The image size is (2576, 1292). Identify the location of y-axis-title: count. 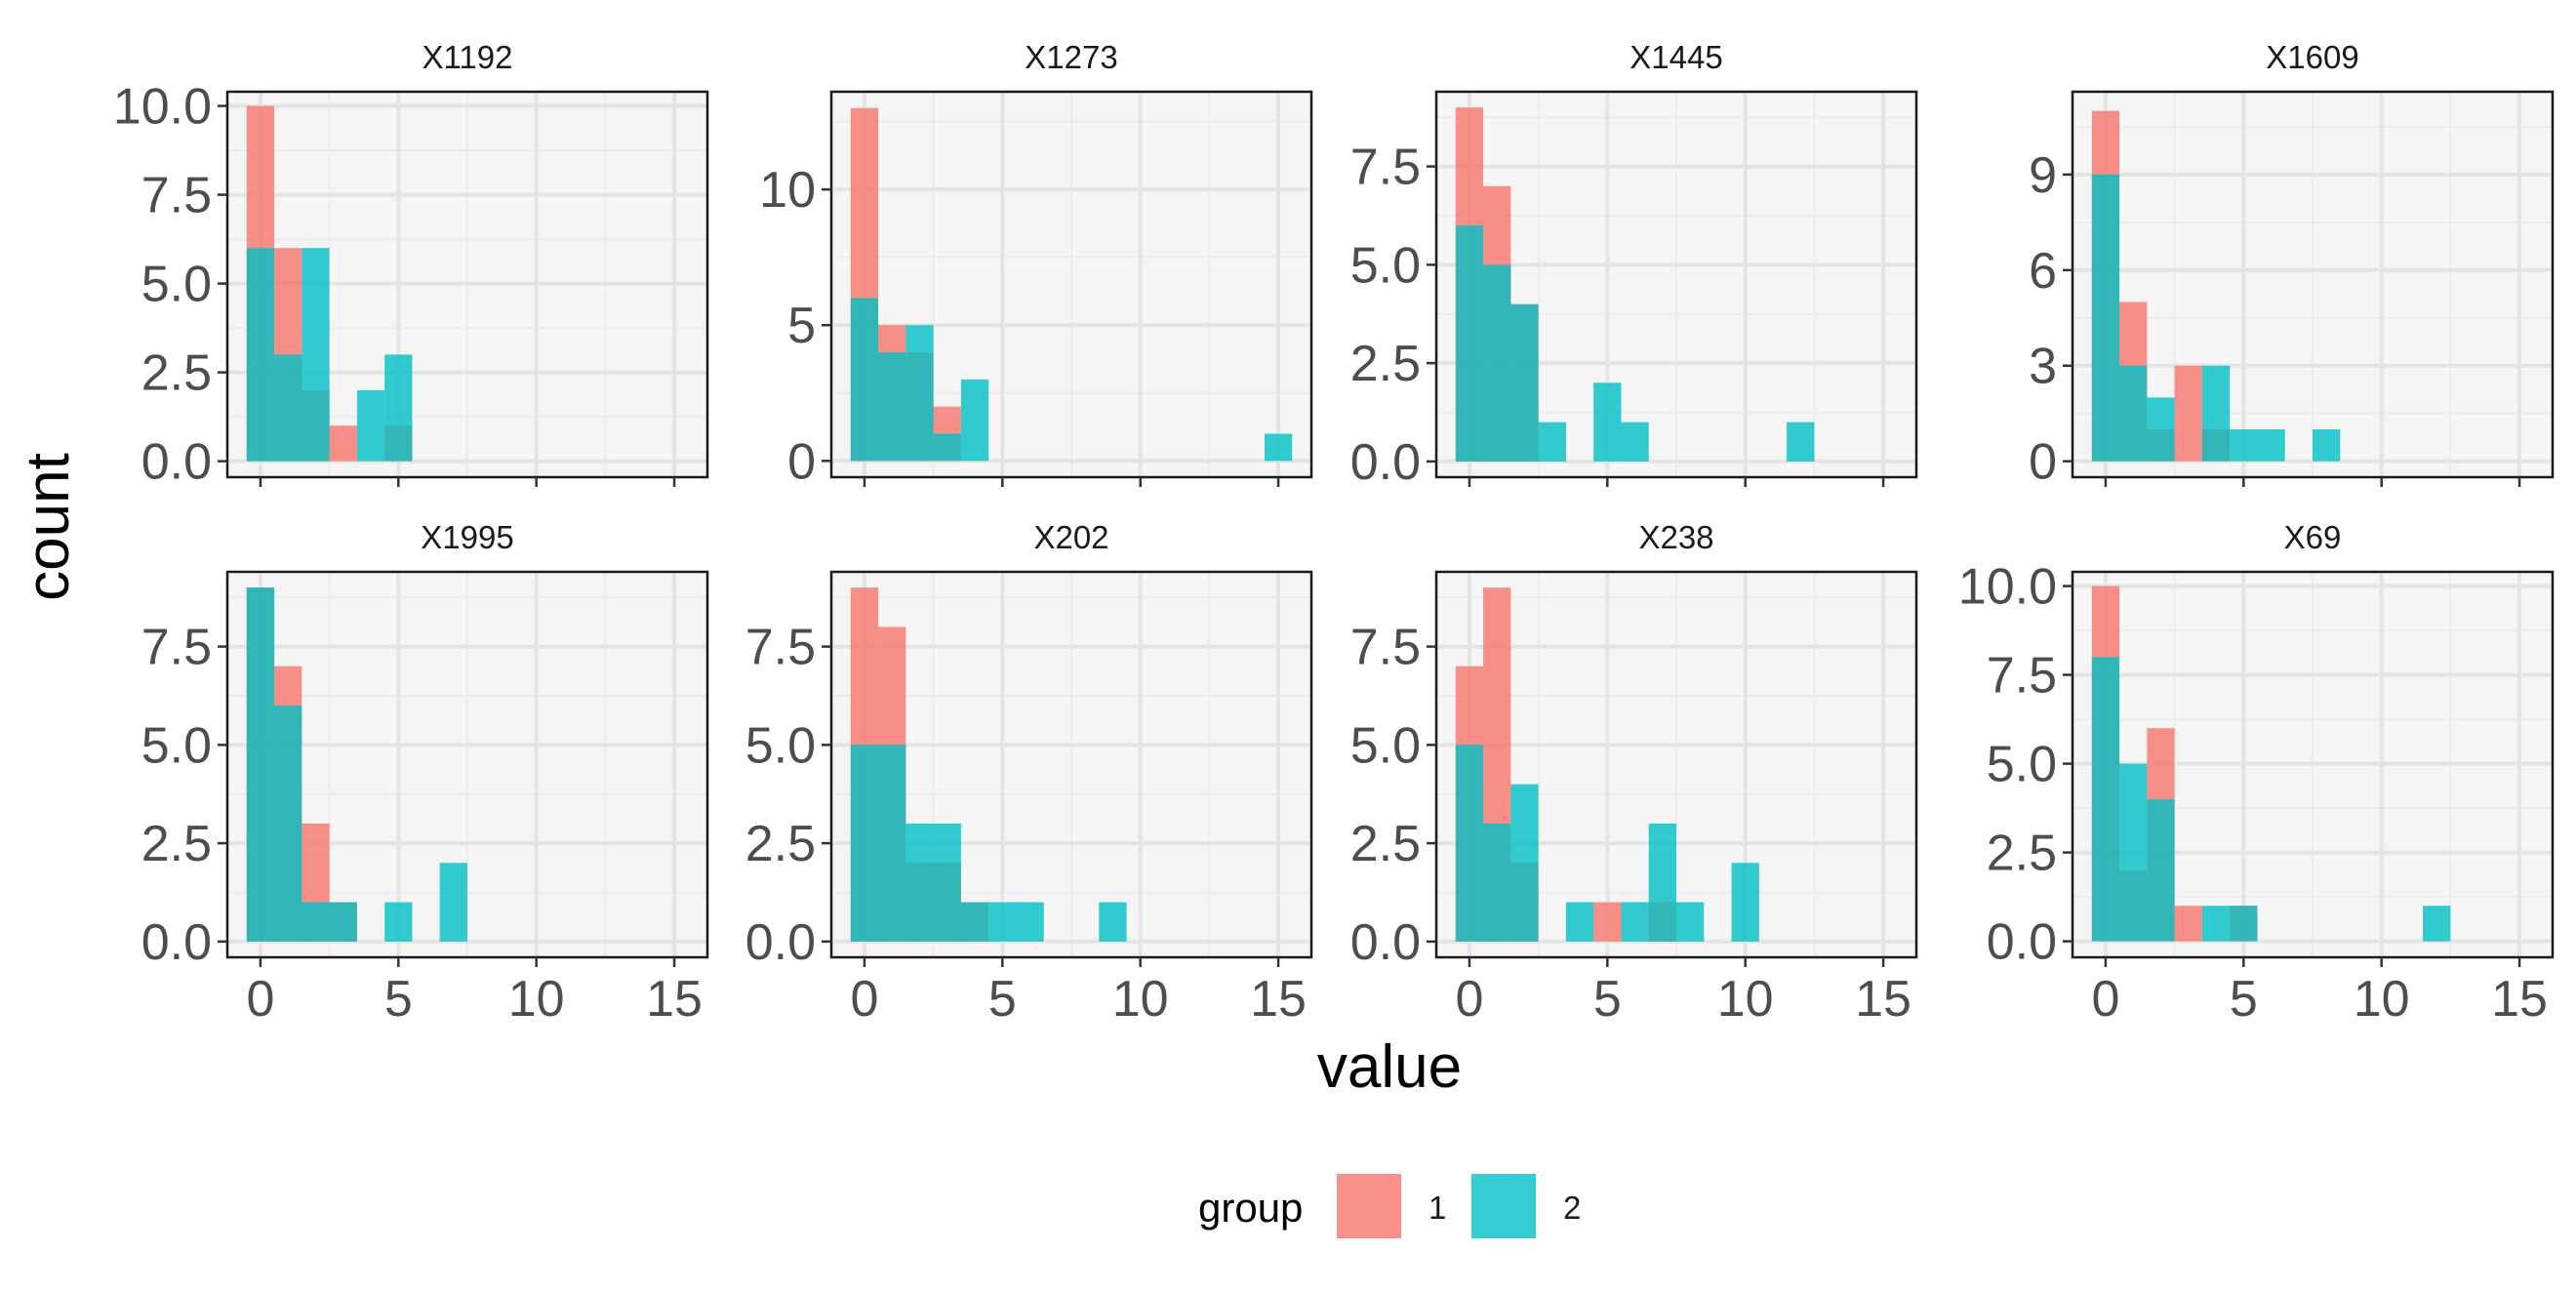
(48, 527).